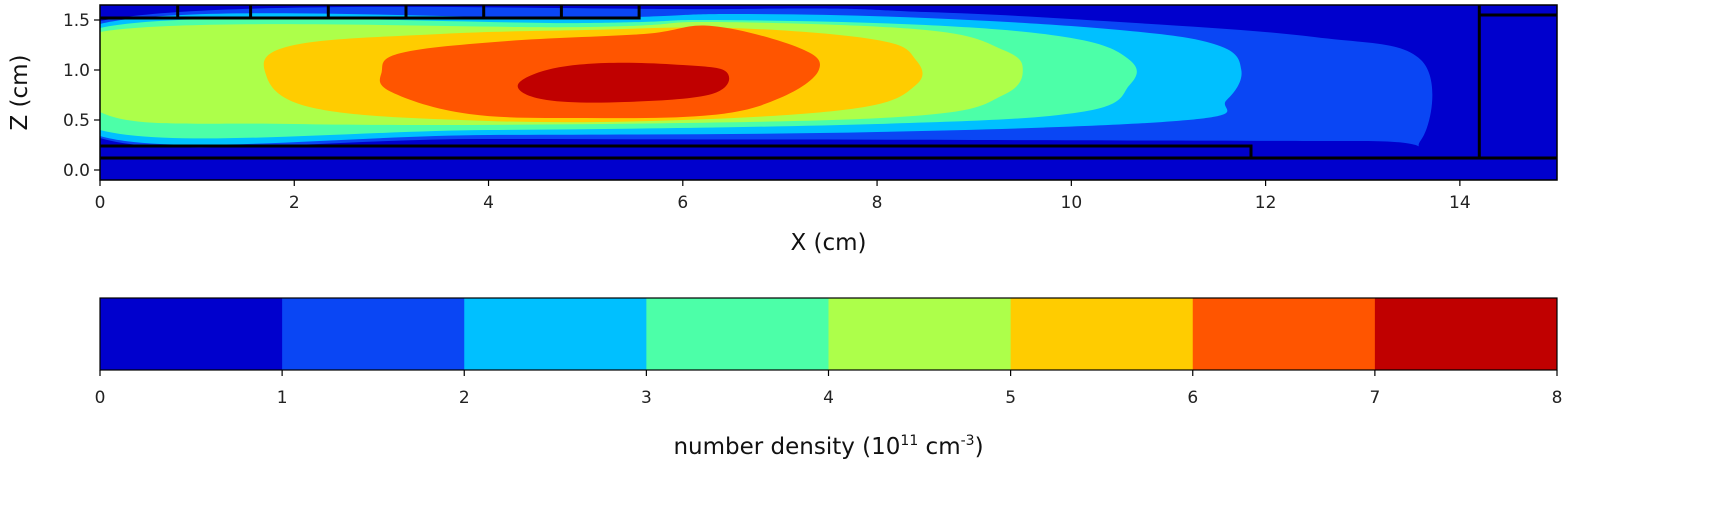  What do you see at coordinates (783, 196) in the screenshot?
I see `x-axis-ticks: 0 2 4 6 8 10 12 14` at bounding box center [783, 196].